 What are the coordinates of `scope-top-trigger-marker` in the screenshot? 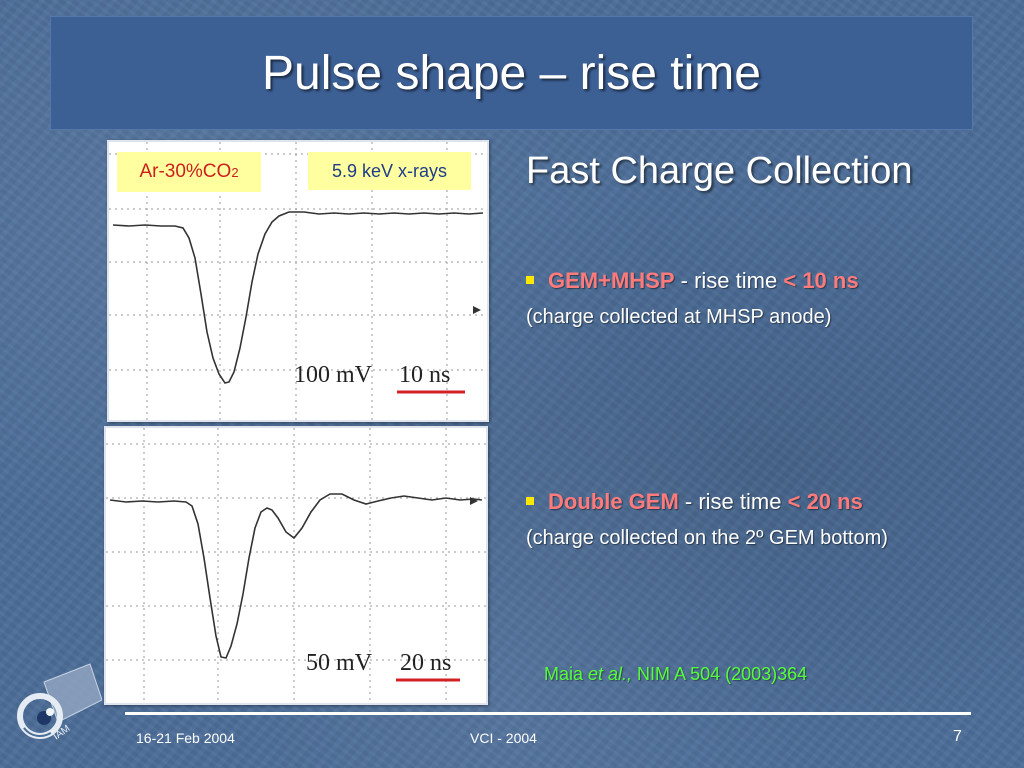 It's located at (477, 310).